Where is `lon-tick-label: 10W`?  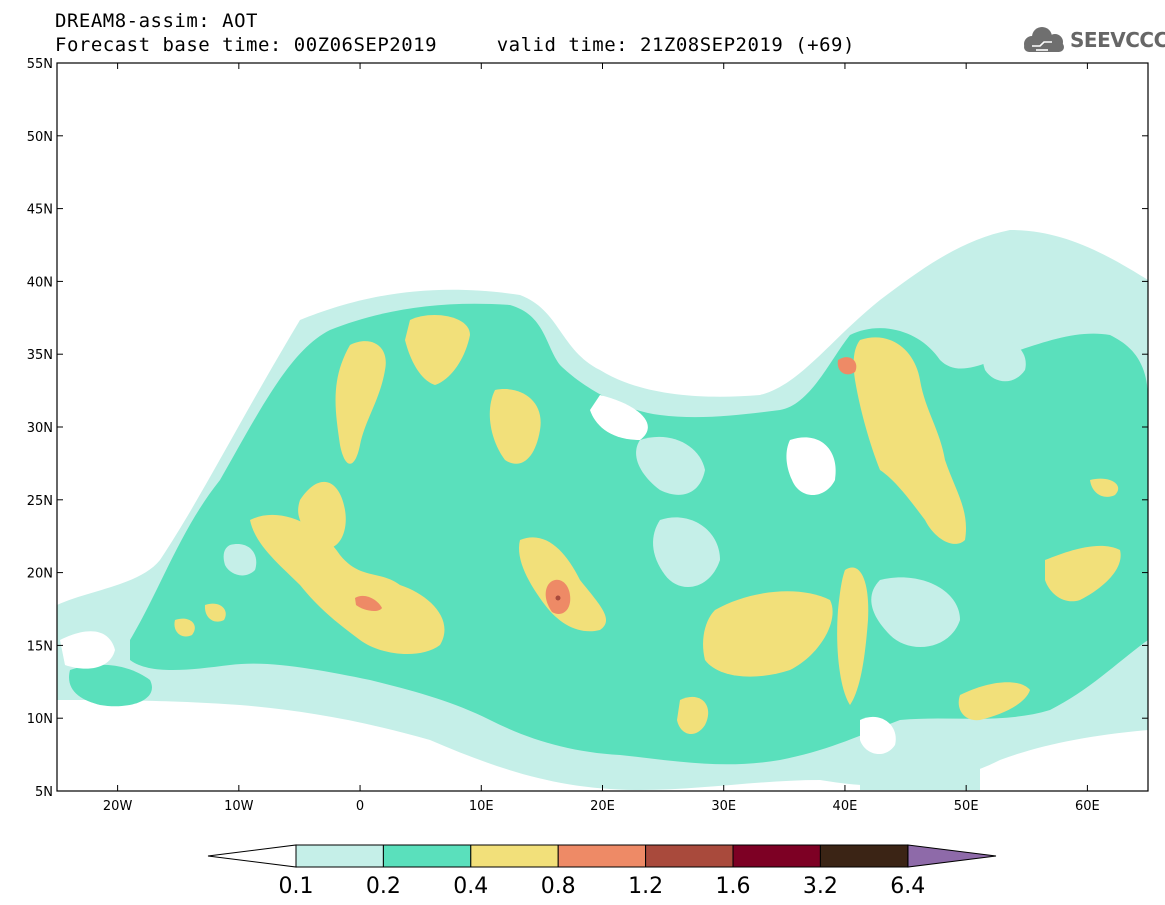
lon-tick-label: 10W is located at coordinates (239, 806).